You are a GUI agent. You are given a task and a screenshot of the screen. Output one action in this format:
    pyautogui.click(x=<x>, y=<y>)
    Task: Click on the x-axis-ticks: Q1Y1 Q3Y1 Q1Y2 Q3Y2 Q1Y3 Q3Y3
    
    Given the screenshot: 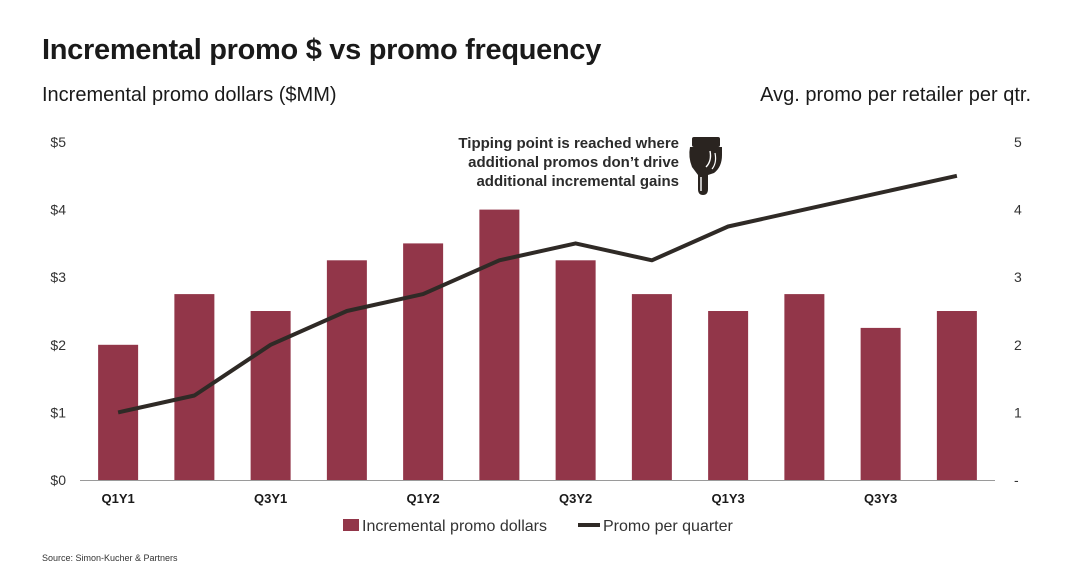 What is the action you would take?
    pyautogui.click(x=500, y=498)
    